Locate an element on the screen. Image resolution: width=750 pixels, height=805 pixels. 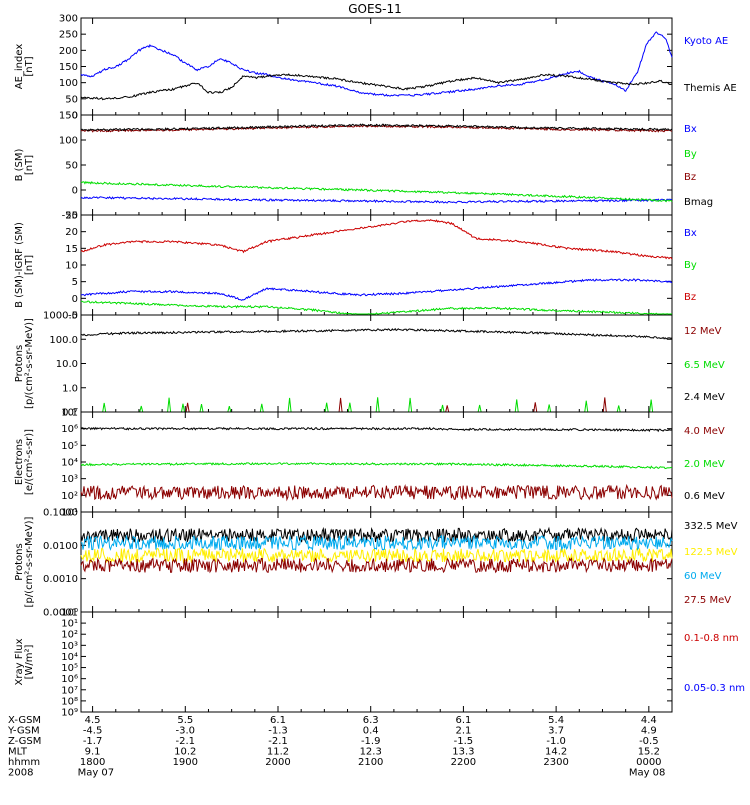
panel-5-ytick-label: 10¹ is located at coordinates (69, 513).